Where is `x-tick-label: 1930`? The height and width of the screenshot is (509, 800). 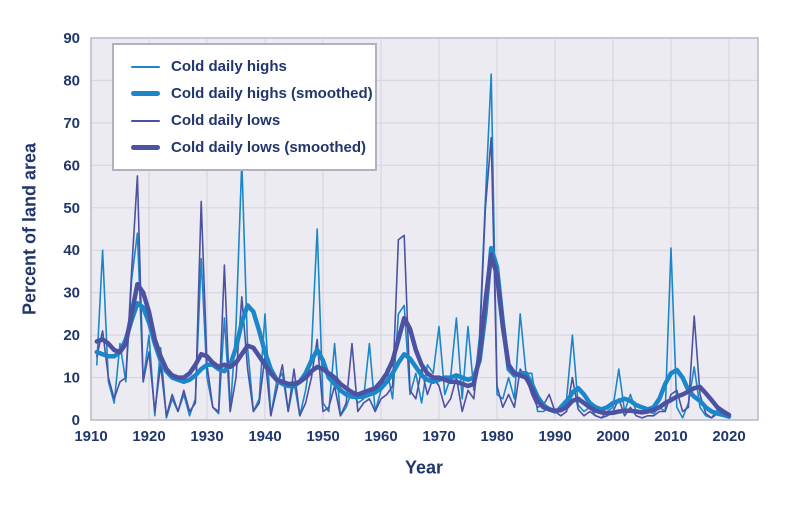
x-tick-label: 1930 is located at coordinates (206, 436).